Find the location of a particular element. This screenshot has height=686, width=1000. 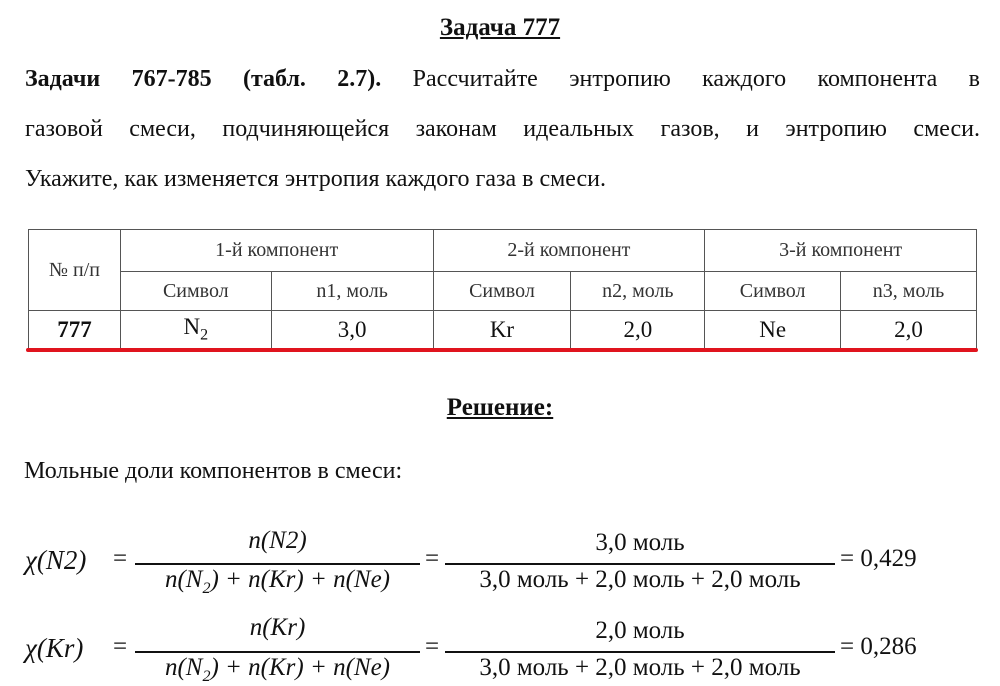

lhs: χ(N2) is located at coordinates (56, 560).